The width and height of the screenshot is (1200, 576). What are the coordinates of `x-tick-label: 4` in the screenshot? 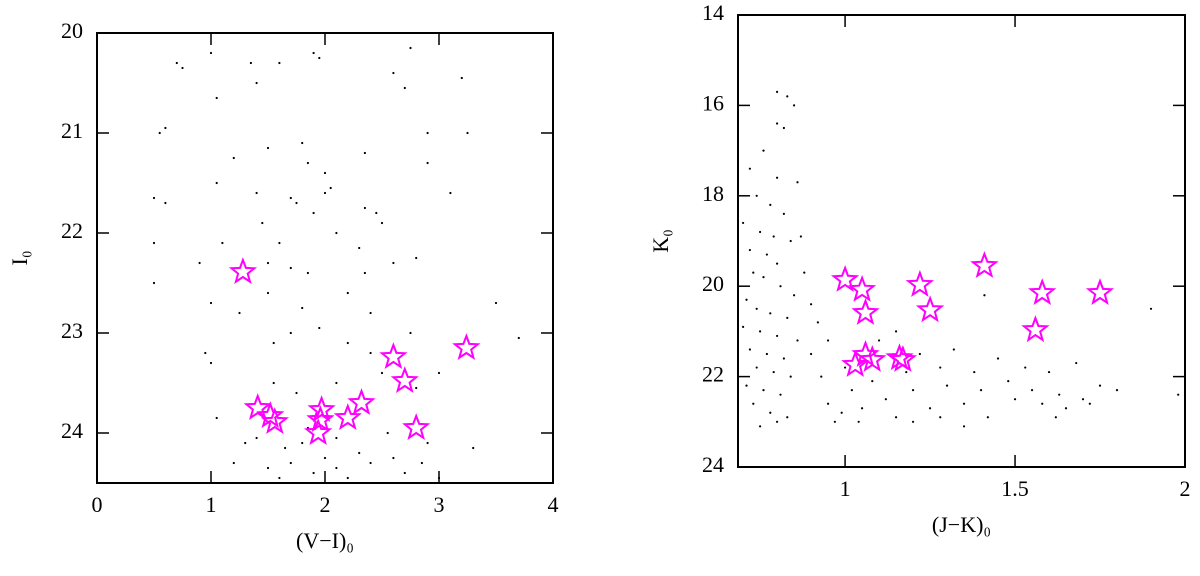 It's located at (553, 504).